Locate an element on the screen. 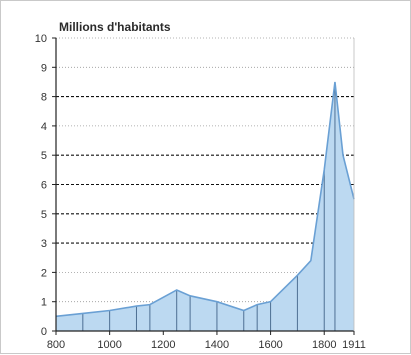  y-tick-label-9: 9 is located at coordinates (44, 68).